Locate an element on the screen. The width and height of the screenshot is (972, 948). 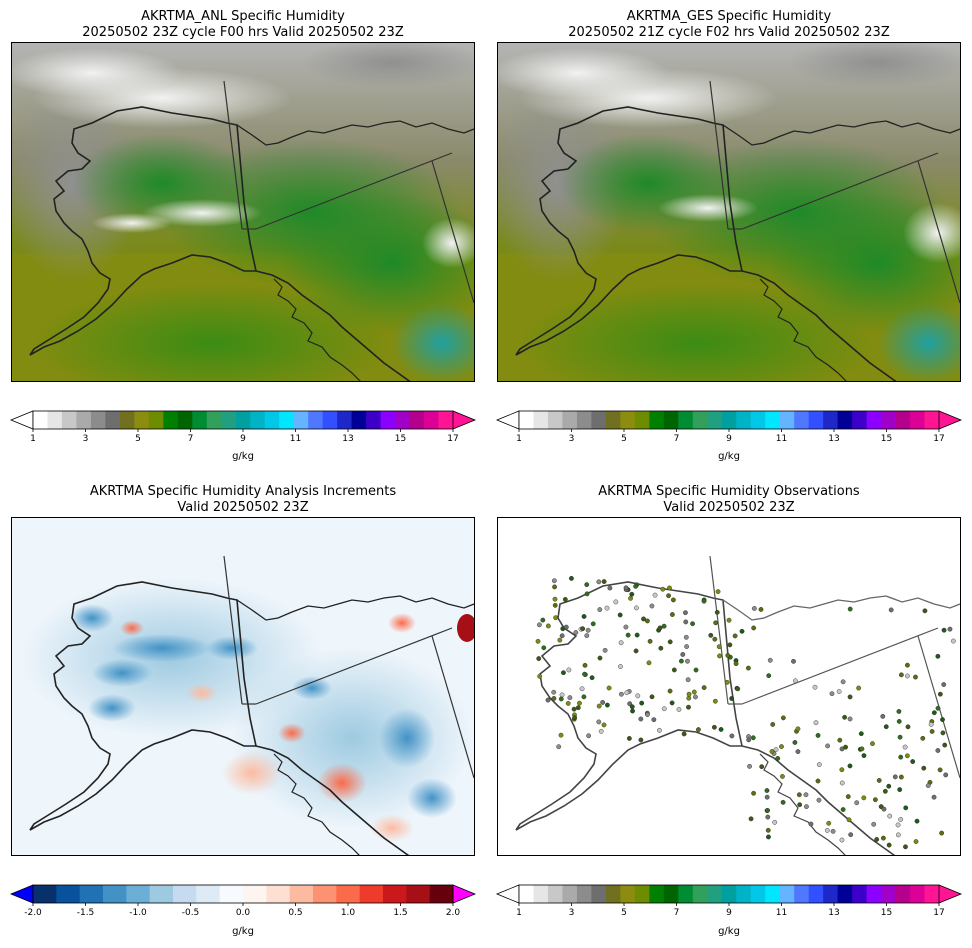
colorbar-tick-label: -1.0 is located at coordinates (138, 913).